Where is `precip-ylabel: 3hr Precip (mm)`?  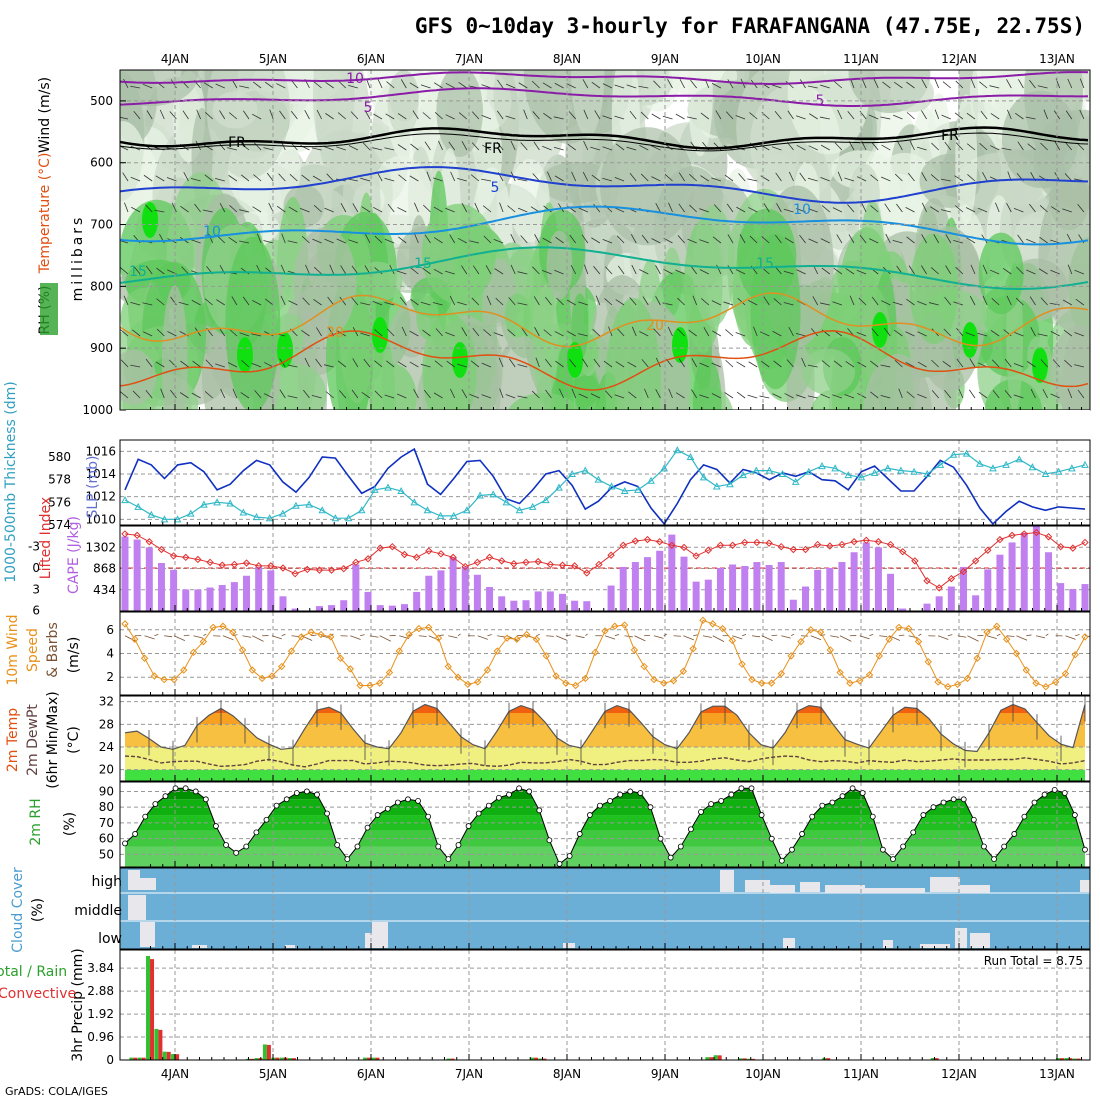 precip-ylabel: 3hr Precip (mm) is located at coordinates (78, 1004).